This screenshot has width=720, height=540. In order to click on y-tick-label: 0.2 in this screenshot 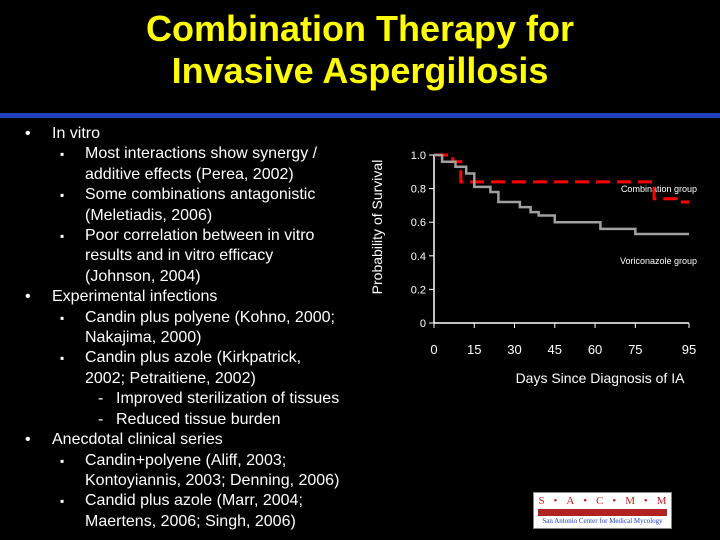, I will do `click(418, 290)`.